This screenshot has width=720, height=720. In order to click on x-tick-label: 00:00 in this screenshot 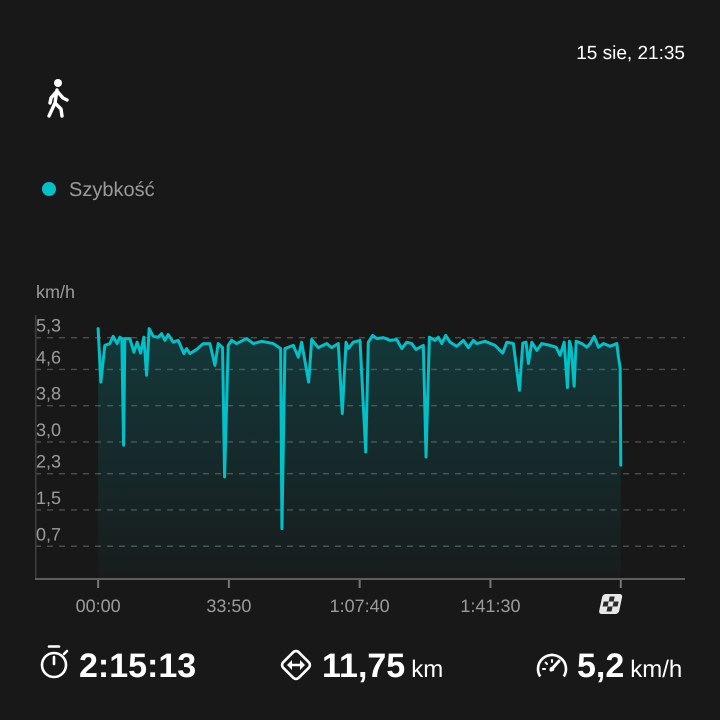, I will do `click(98, 606)`.